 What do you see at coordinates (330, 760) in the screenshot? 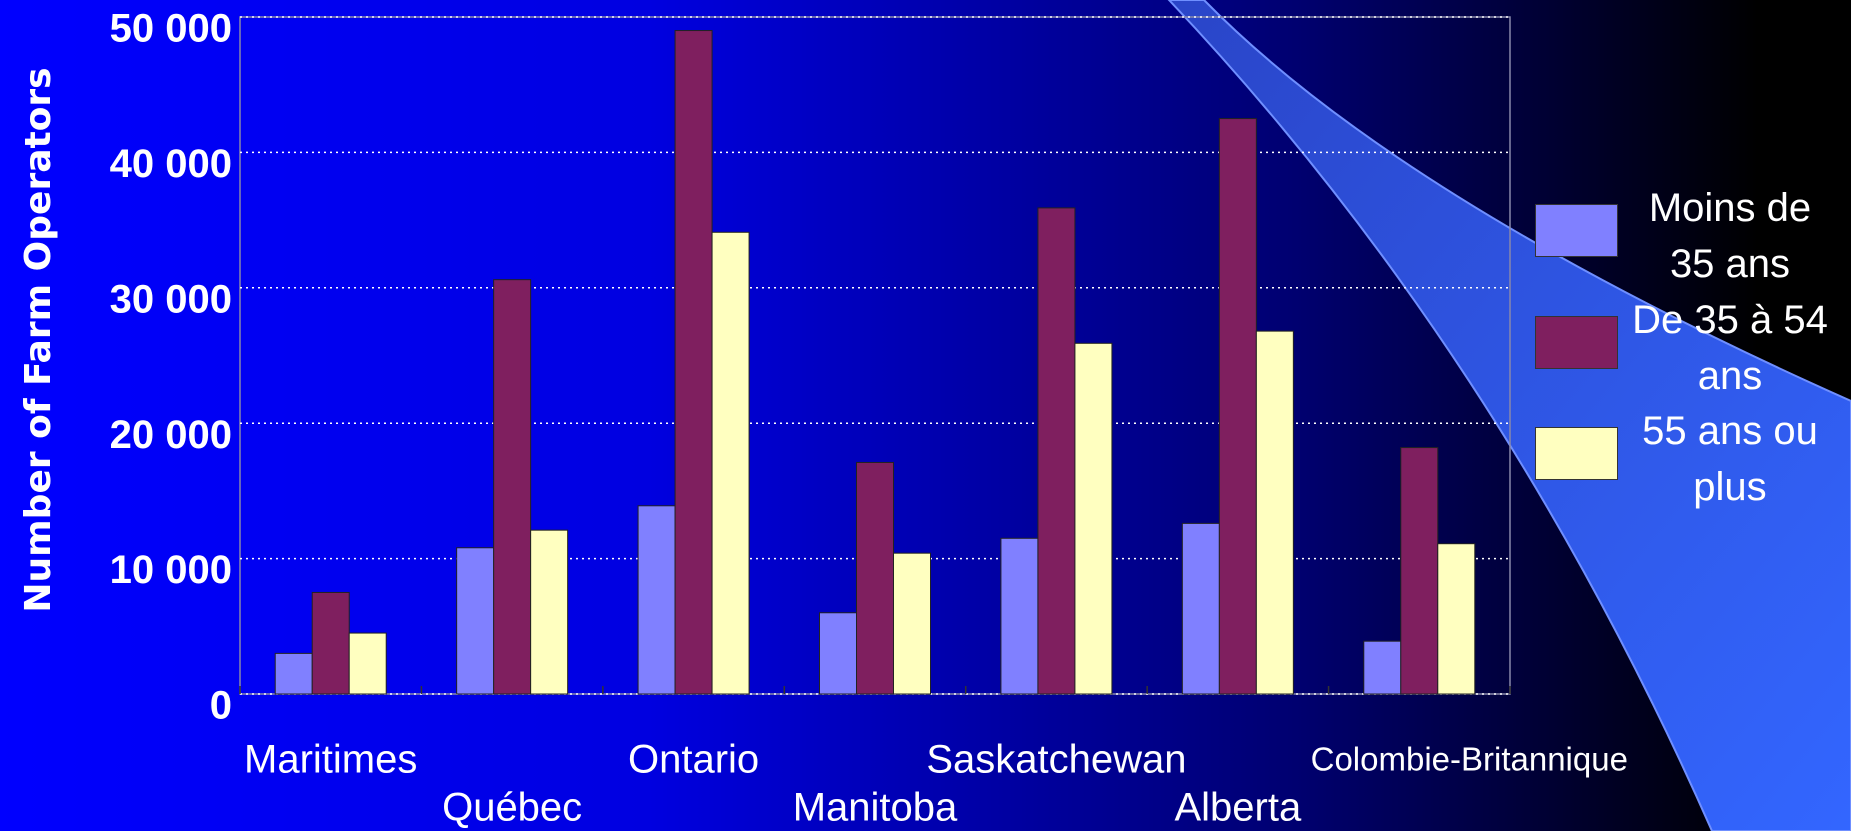
I see `x-tick-label: Maritimes` at bounding box center [330, 760].